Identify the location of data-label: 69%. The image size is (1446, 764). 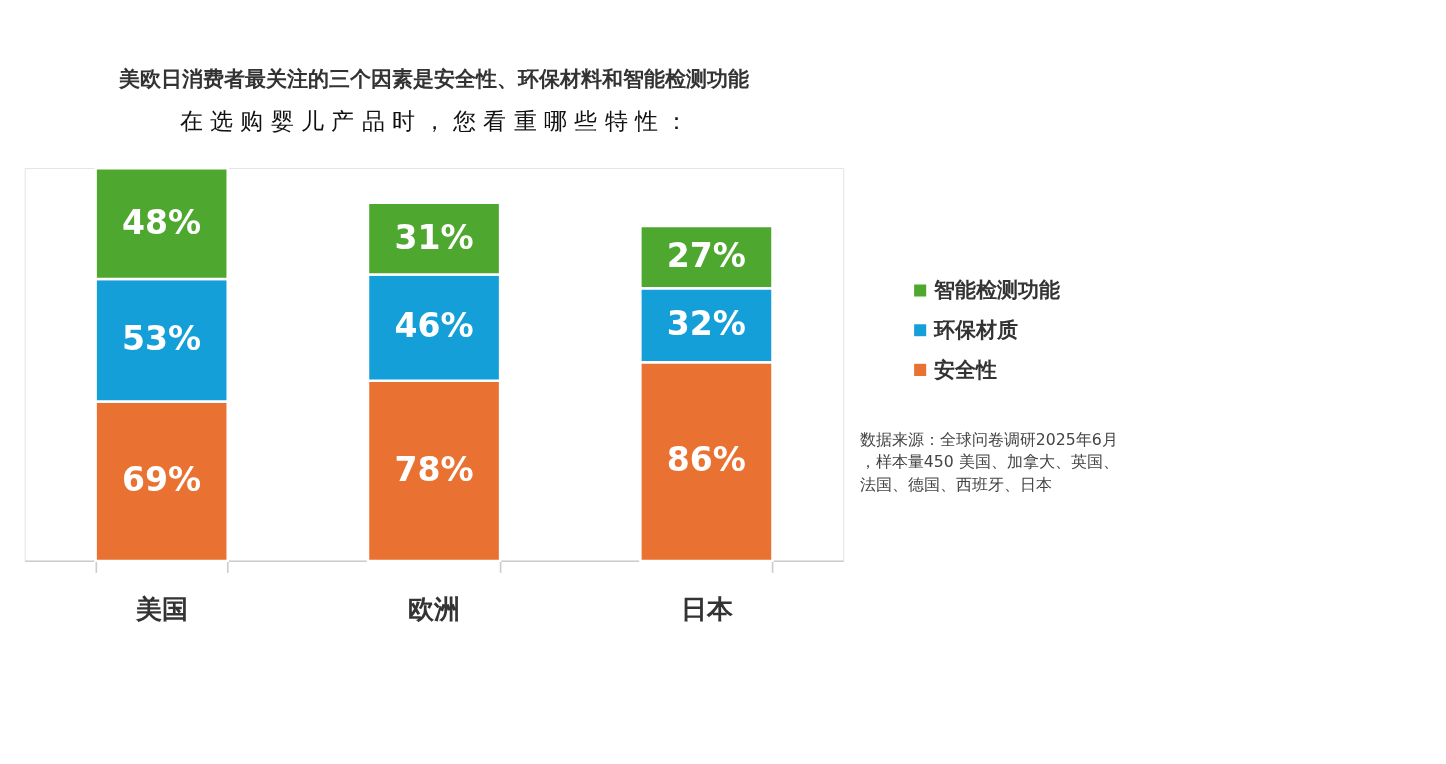
(162, 480).